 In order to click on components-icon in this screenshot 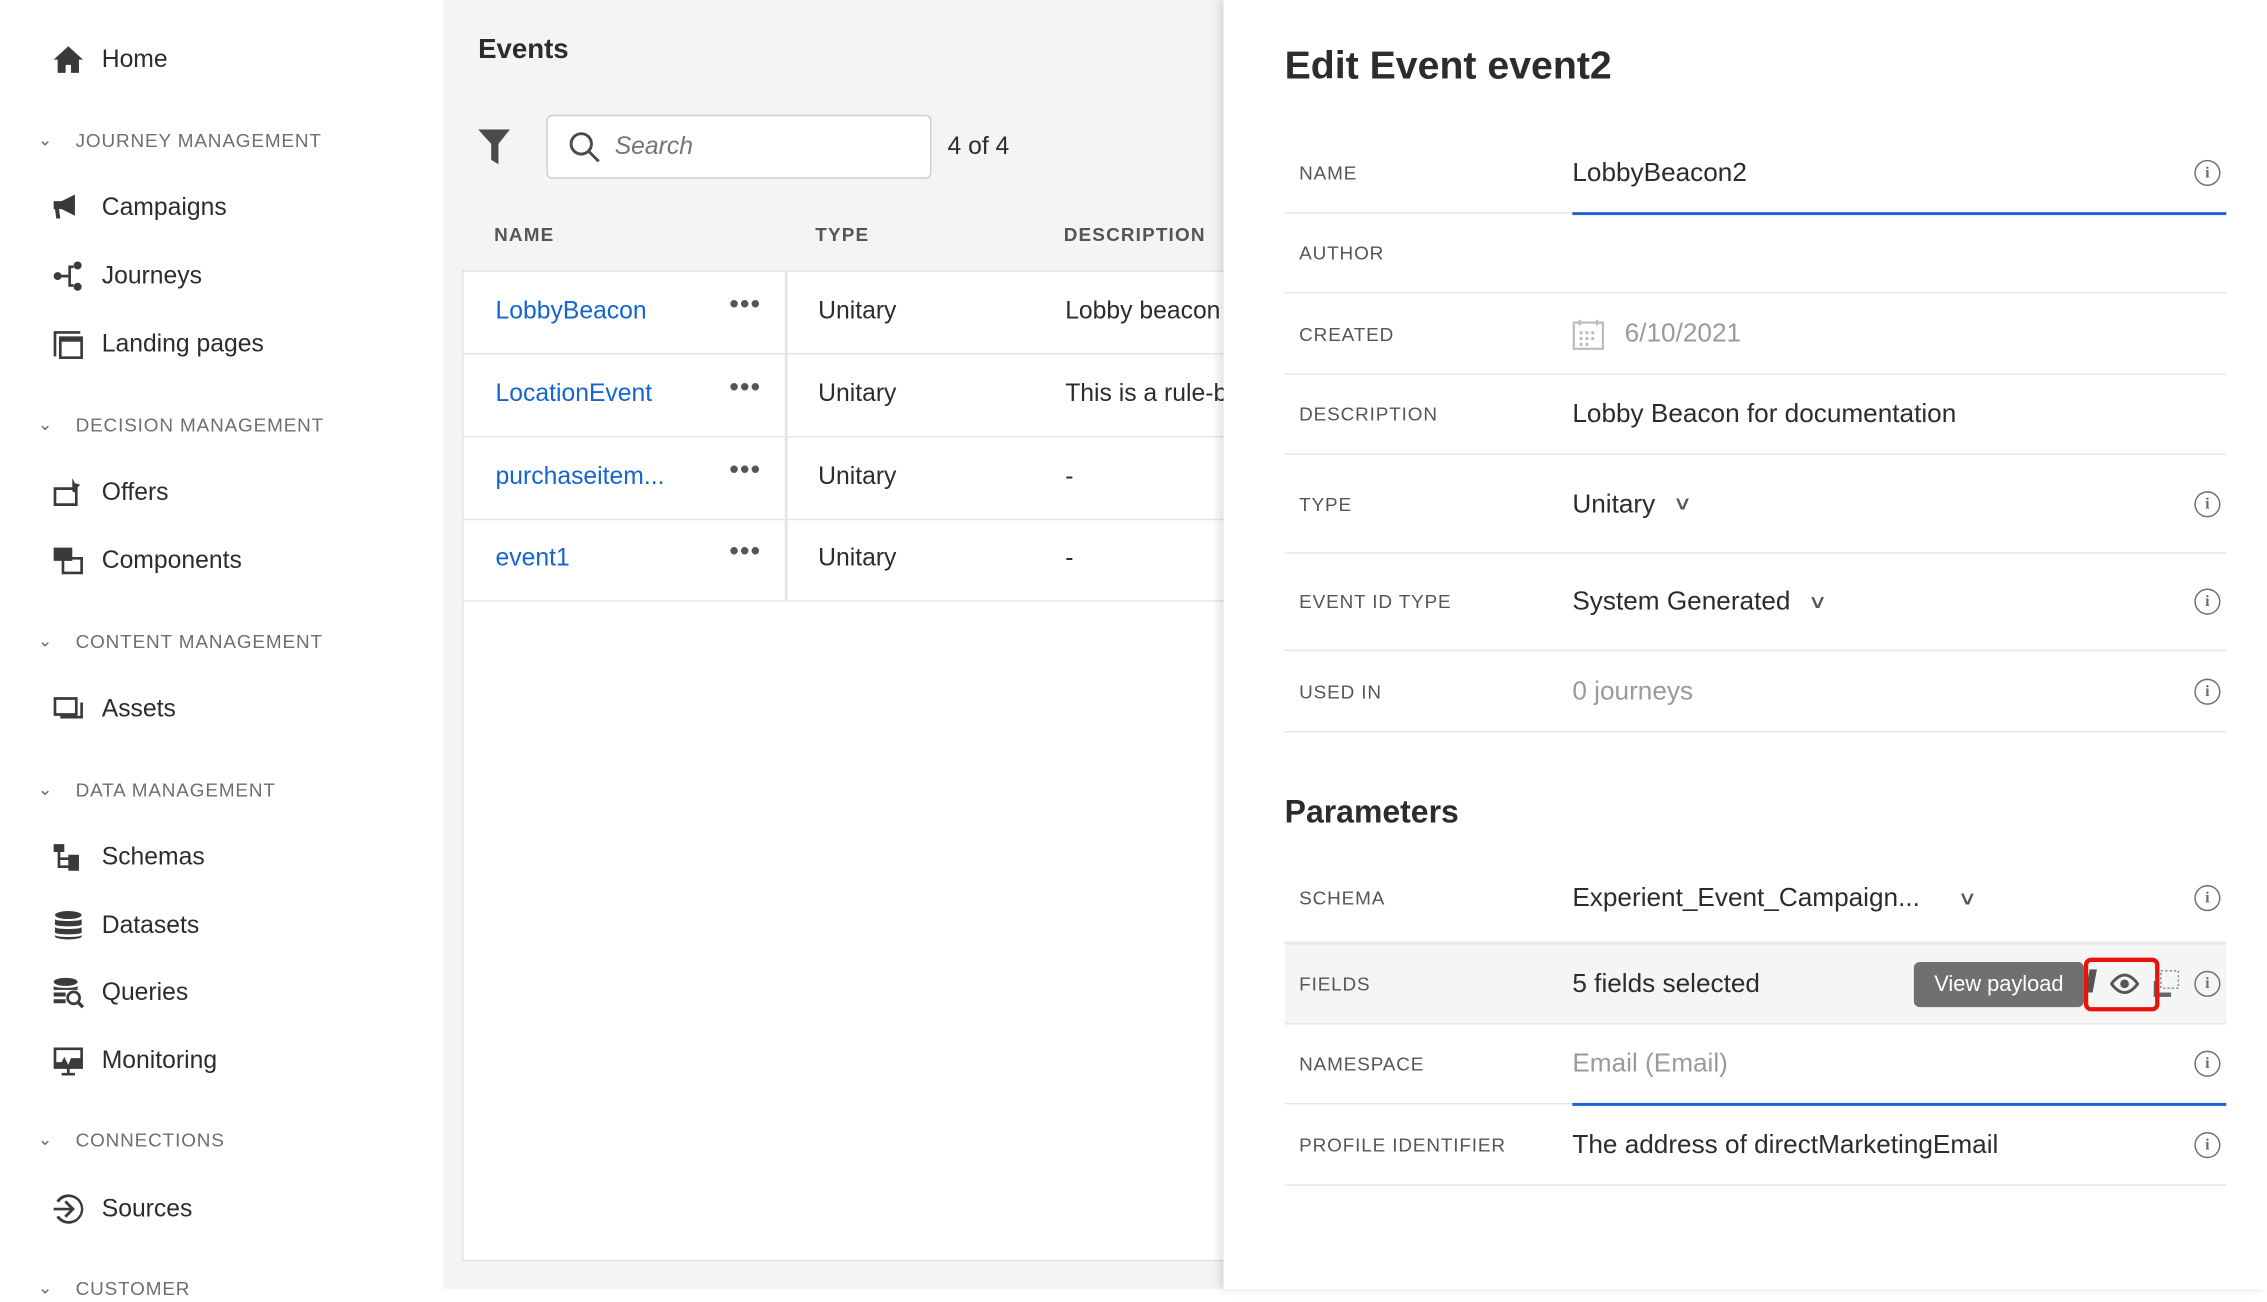, I will do `click(68, 561)`.